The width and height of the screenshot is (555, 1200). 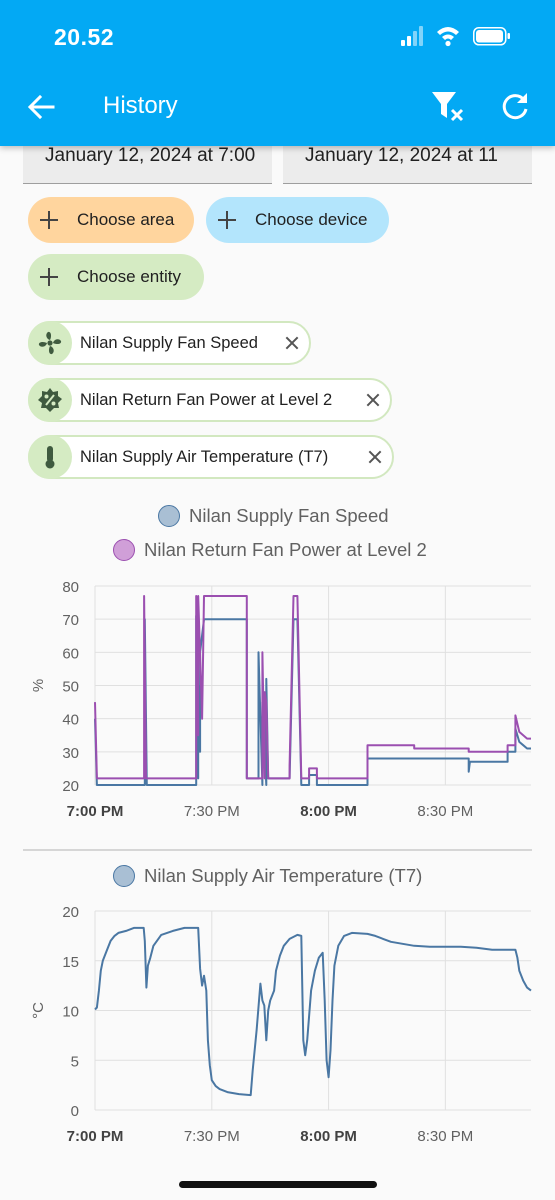 What do you see at coordinates (84, 37) in the screenshot?
I see `status-time: 20.52` at bounding box center [84, 37].